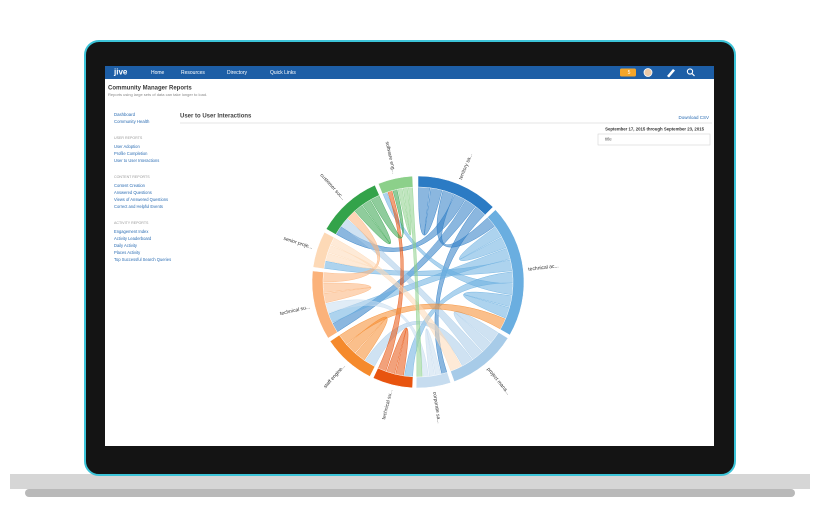 Image resolution: width=820 pixels, height=510 pixels. What do you see at coordinates (127, 146) in the screenshot?
I see `sidebar-link: User Adoption` at bounding box center [127, 146].